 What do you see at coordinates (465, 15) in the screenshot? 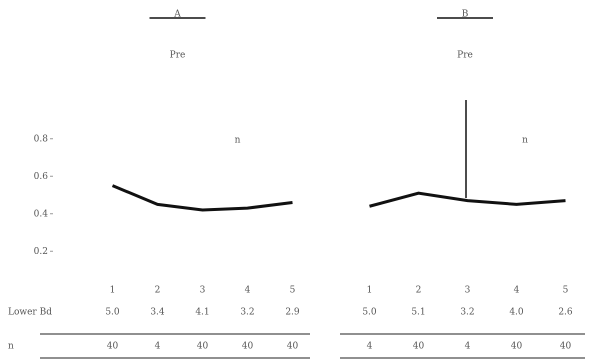
I see `legend-label: B` at bounding box center [465, 15].